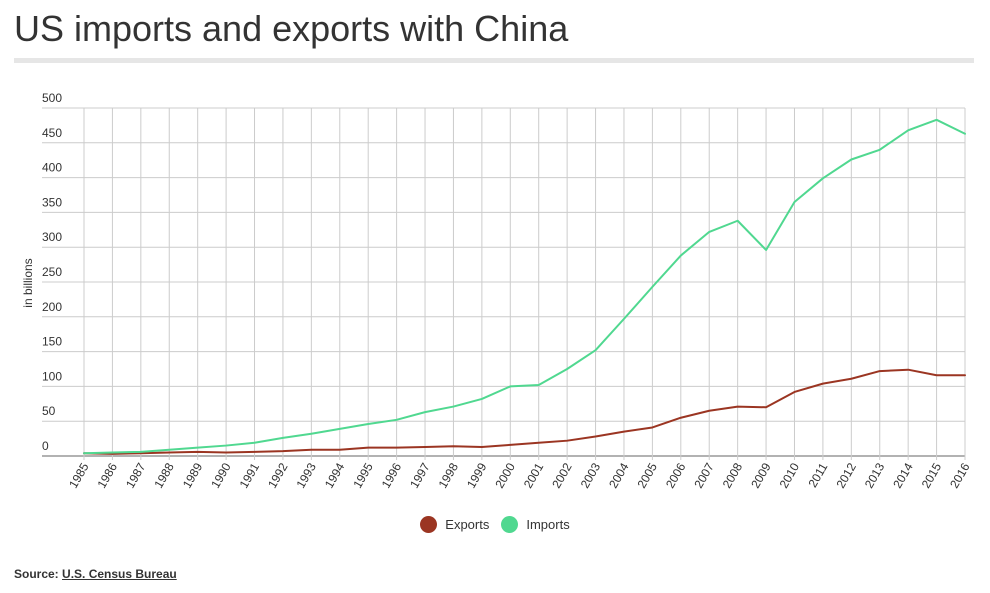 The height and width of the screenshot is (593, 990). What do you see at coordinates (548, 524) in the screenshot?
I see `legend-label-imports: Imports` at bounding box center [548, 524].